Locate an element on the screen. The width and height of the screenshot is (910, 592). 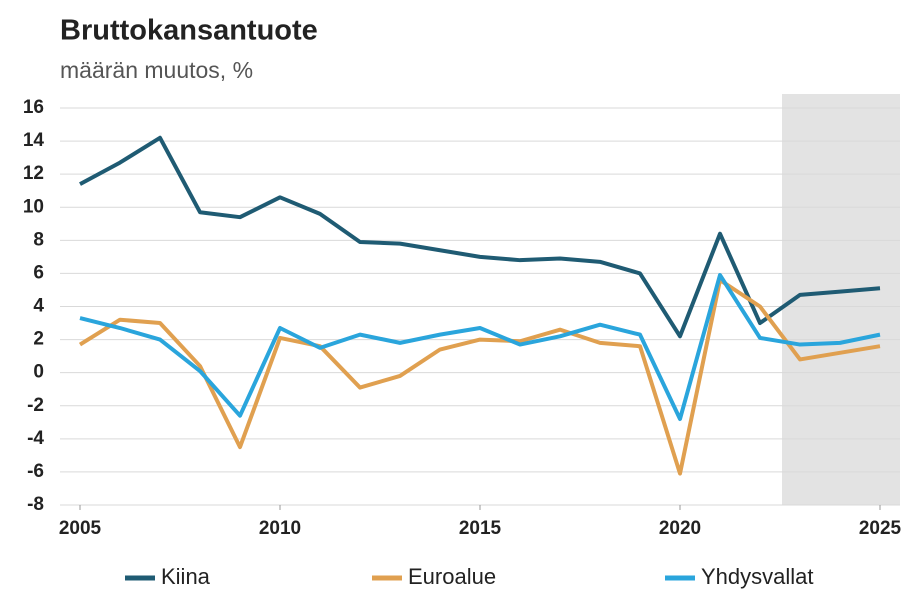
legend-label: Euroalue is located at coordinates (452, 576).